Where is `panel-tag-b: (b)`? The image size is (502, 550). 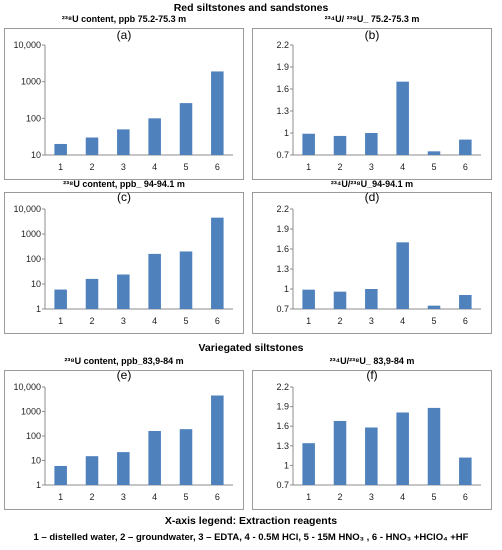 panel-tag-b: (b) is located at coordinates (372, 35).